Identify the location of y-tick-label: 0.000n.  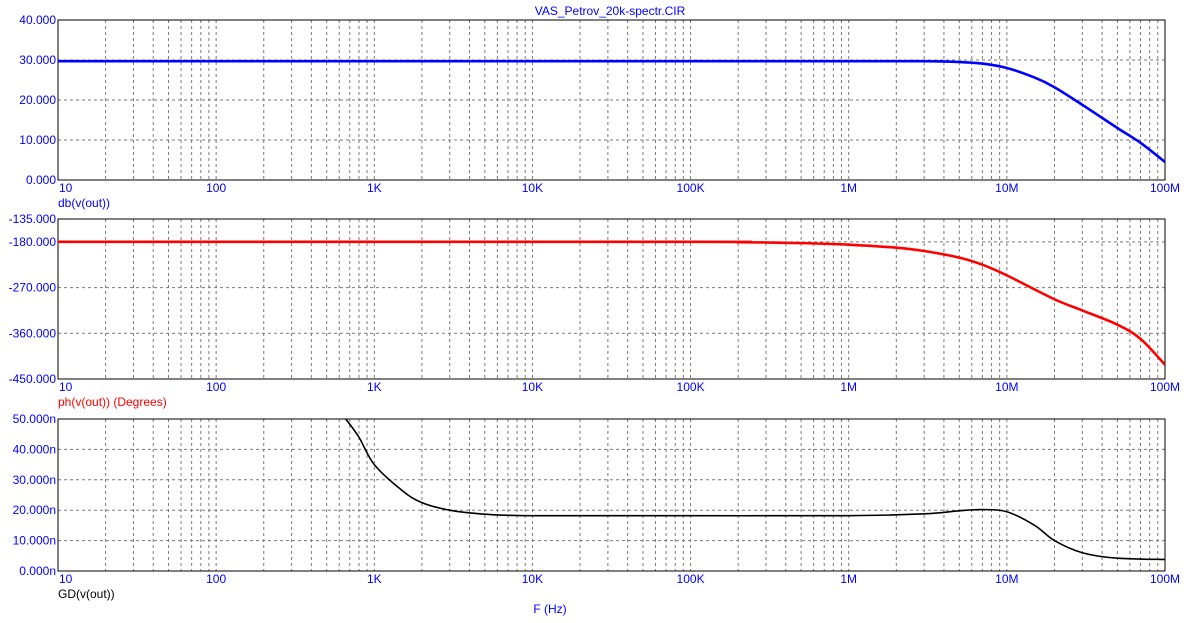
(37, 571).